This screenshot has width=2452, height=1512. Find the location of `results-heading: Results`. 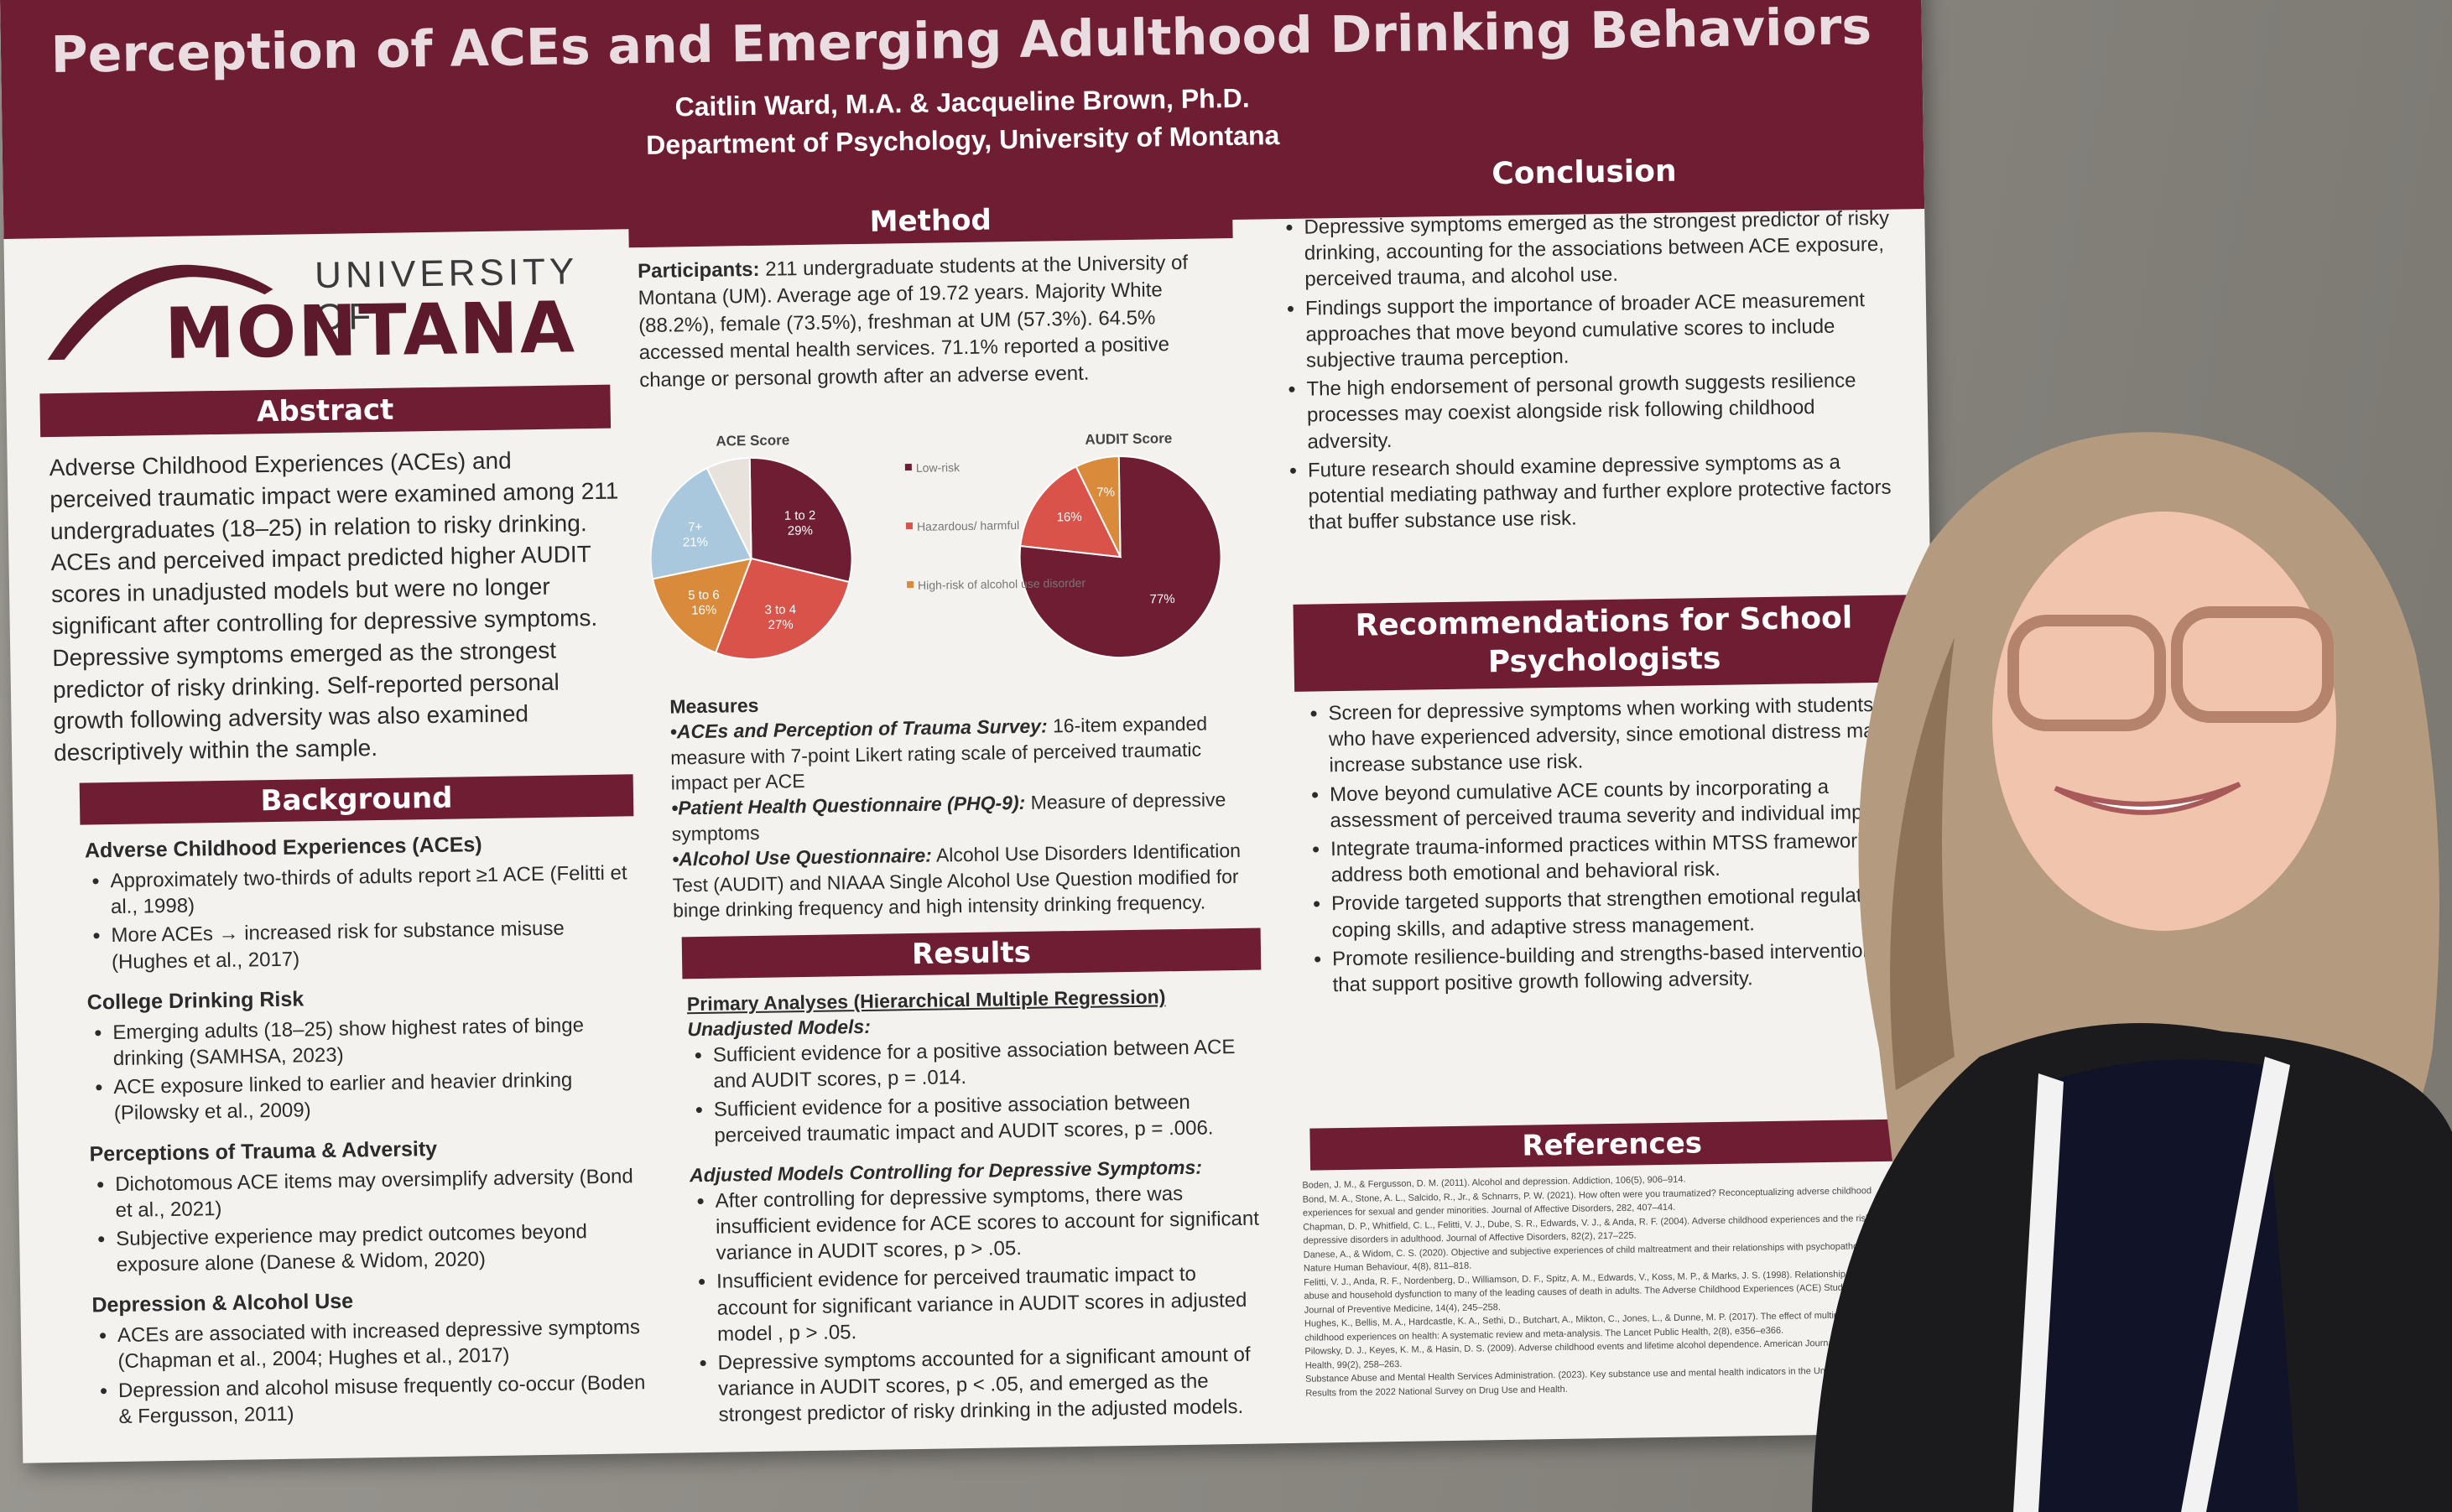

results-heading: Results is located at coordinates (971, 953).